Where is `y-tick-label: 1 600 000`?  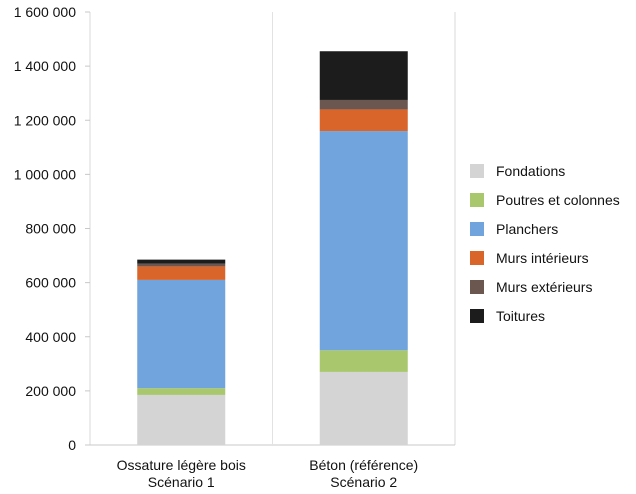 y-tick-label: 1 600 000 is located at coordinates (45, 12).